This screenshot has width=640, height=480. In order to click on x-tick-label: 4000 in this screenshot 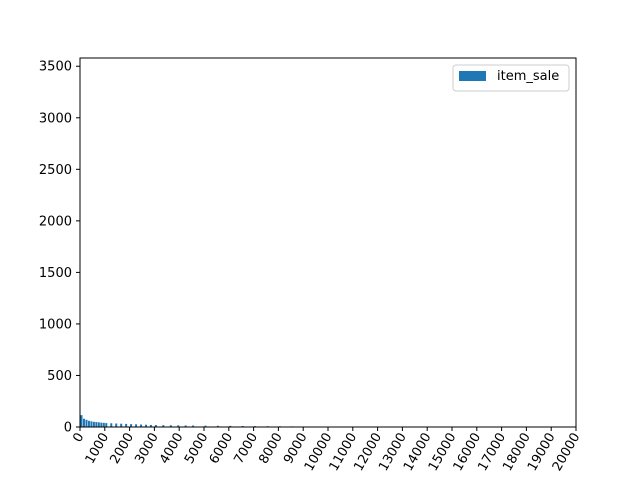, I will do `click(172, 449)`.